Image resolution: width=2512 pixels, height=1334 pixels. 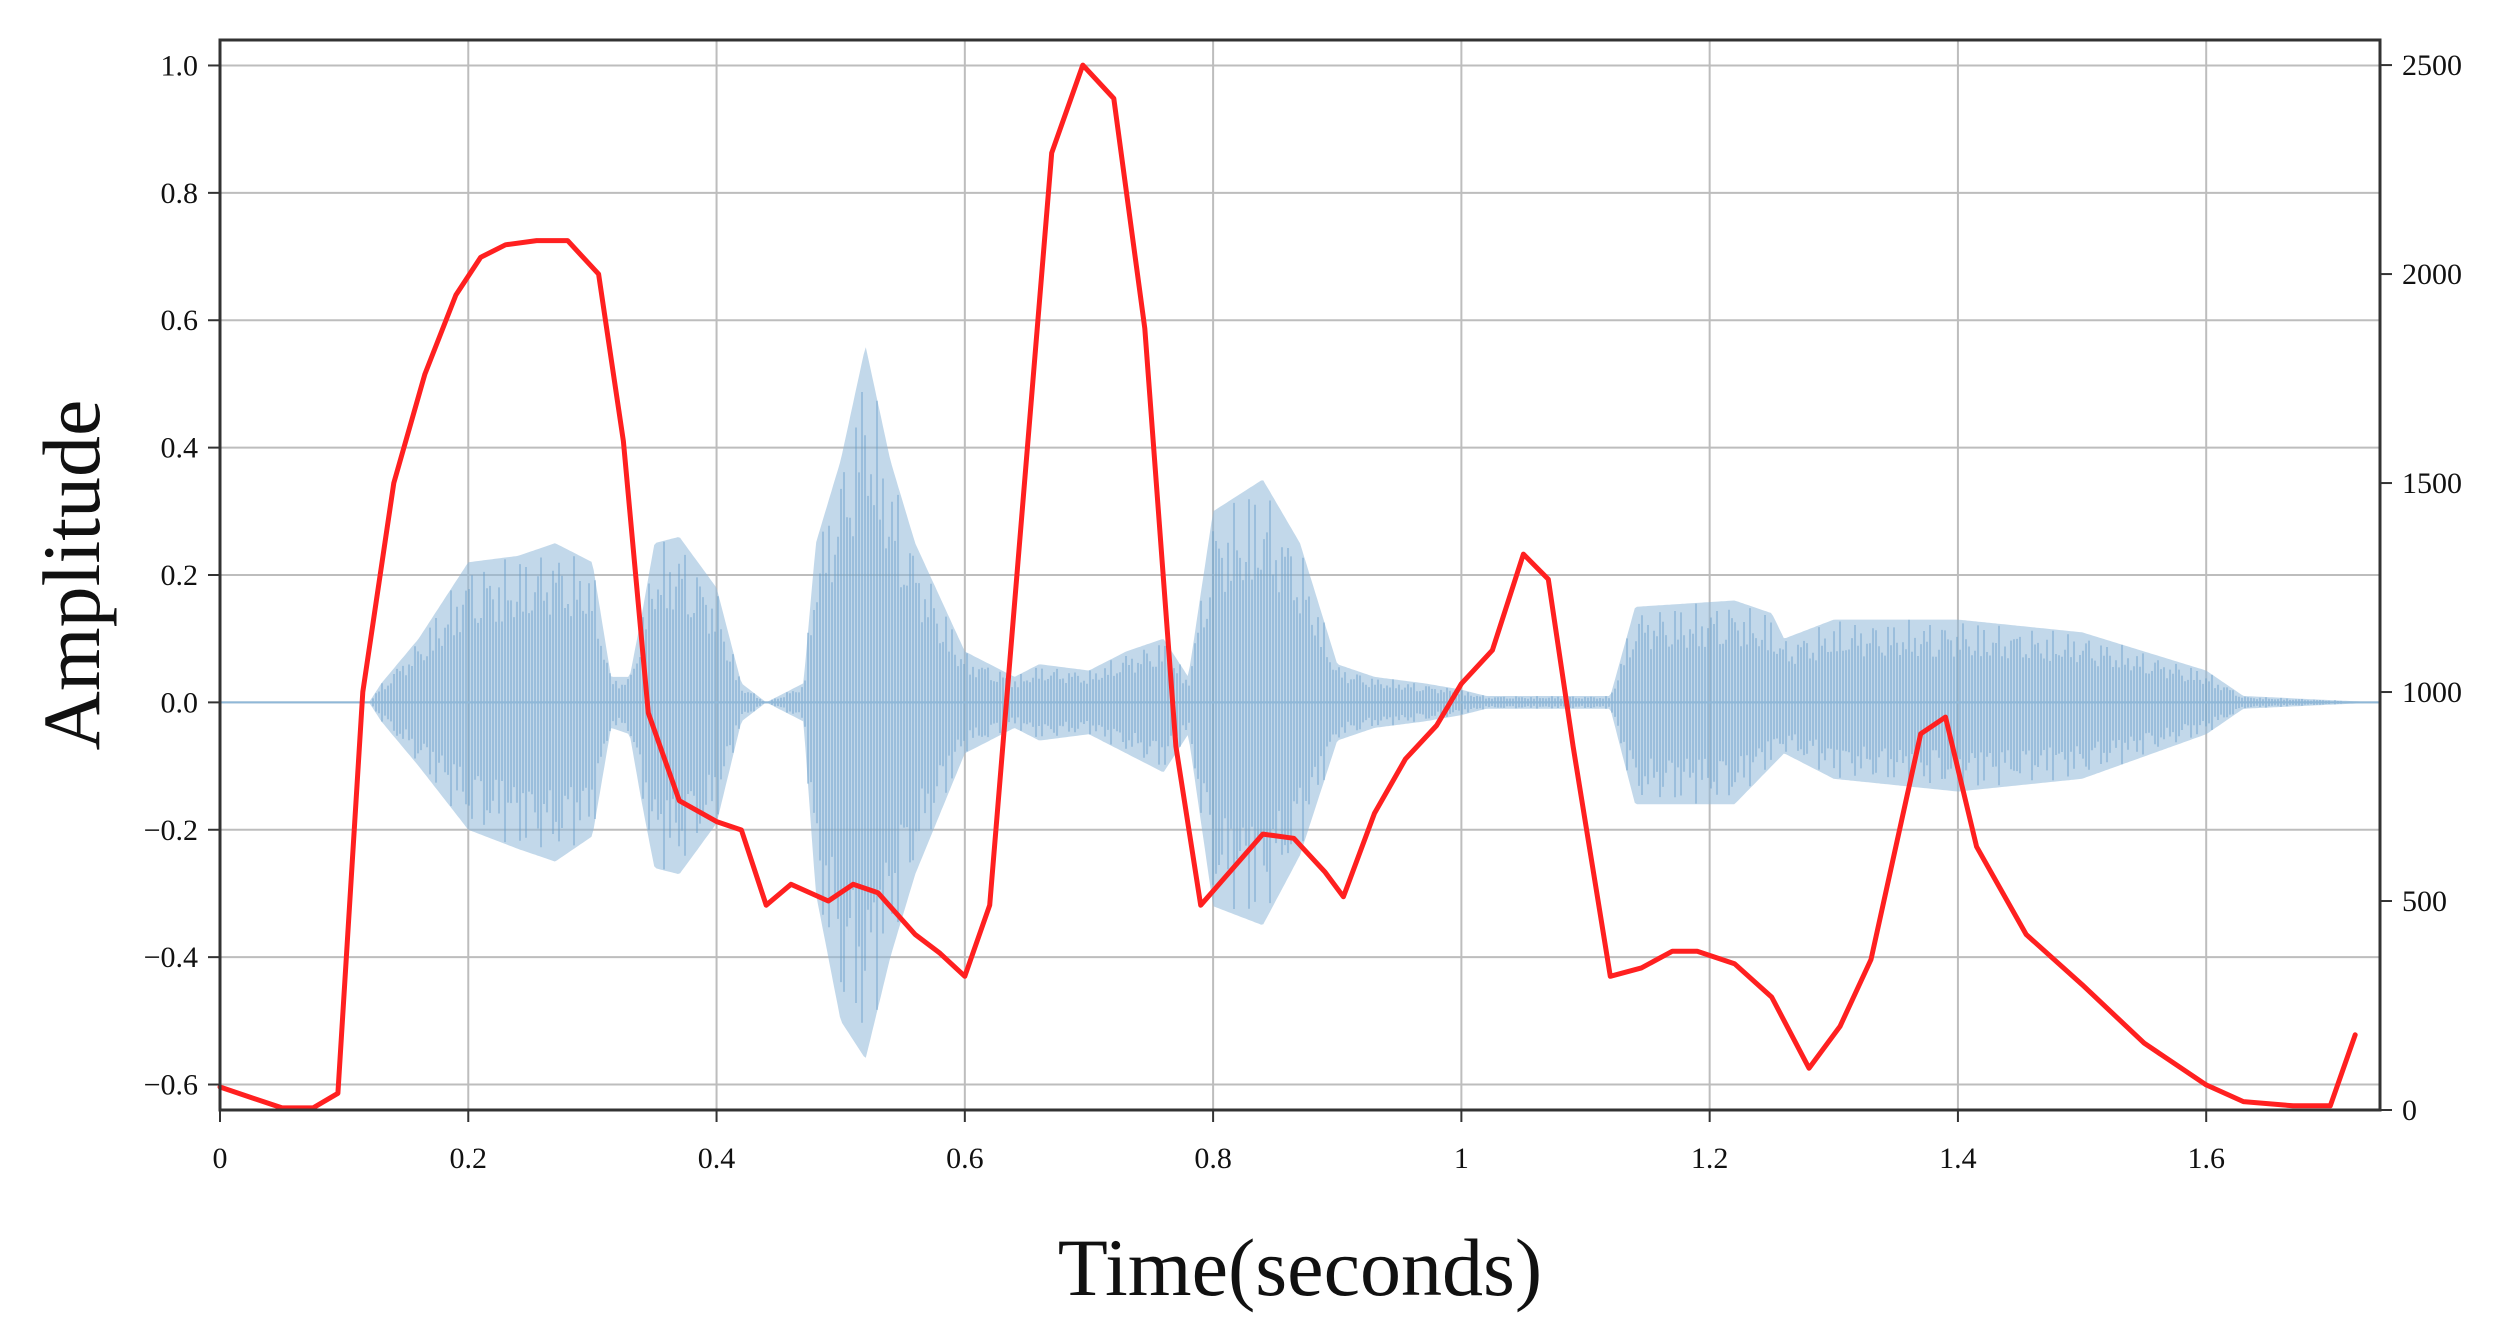 What do you see at coordinates (180, 448) in the screenshot?
I see `y-tick-label-3: 0.4` at bounding box center [180, 448].